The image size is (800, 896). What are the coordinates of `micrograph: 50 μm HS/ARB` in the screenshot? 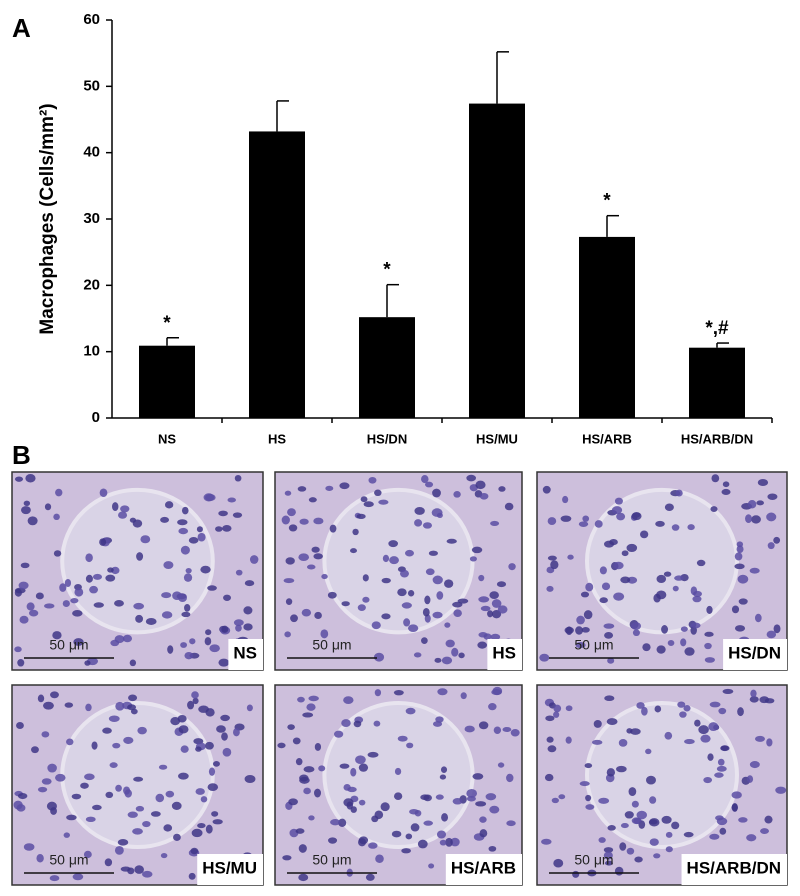 It's located at (398, 785).